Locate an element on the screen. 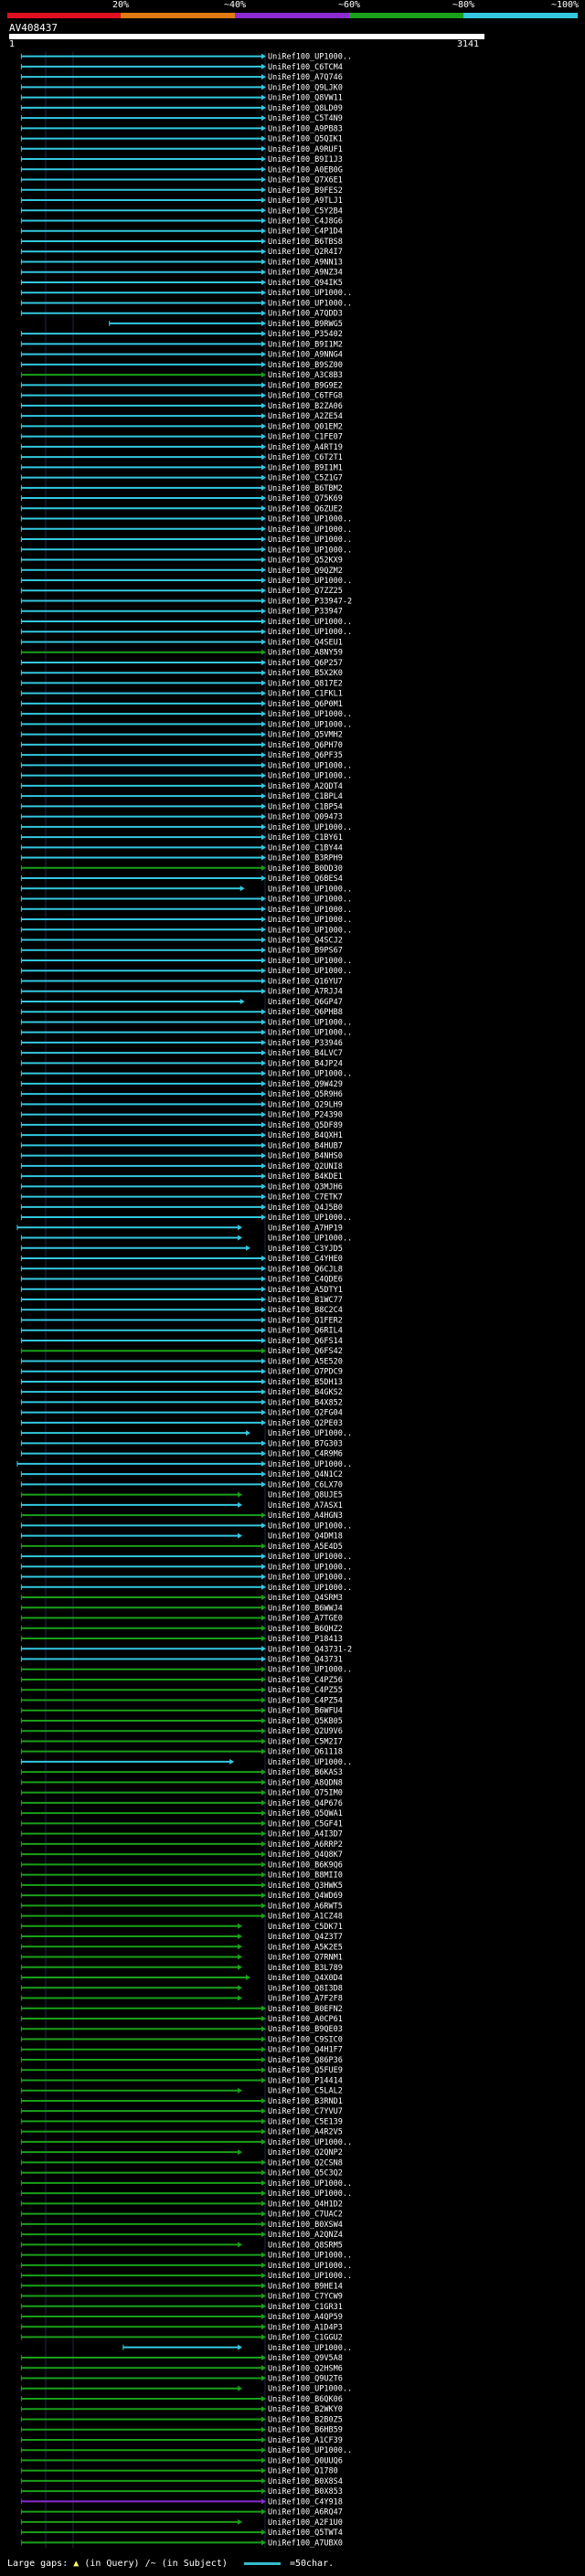  hit-row: UniRef100_Q9LJK0 is located at coordinates (182, 87).